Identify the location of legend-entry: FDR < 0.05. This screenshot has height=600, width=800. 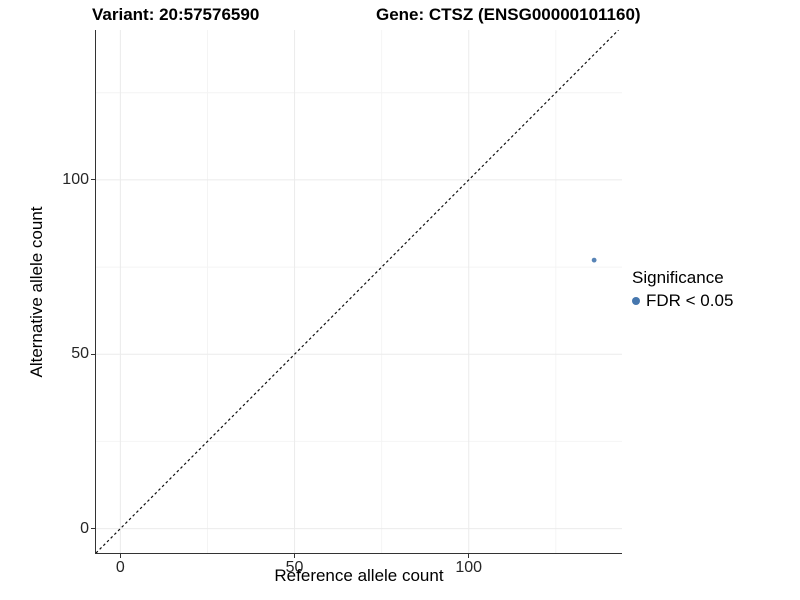
(682, 301).